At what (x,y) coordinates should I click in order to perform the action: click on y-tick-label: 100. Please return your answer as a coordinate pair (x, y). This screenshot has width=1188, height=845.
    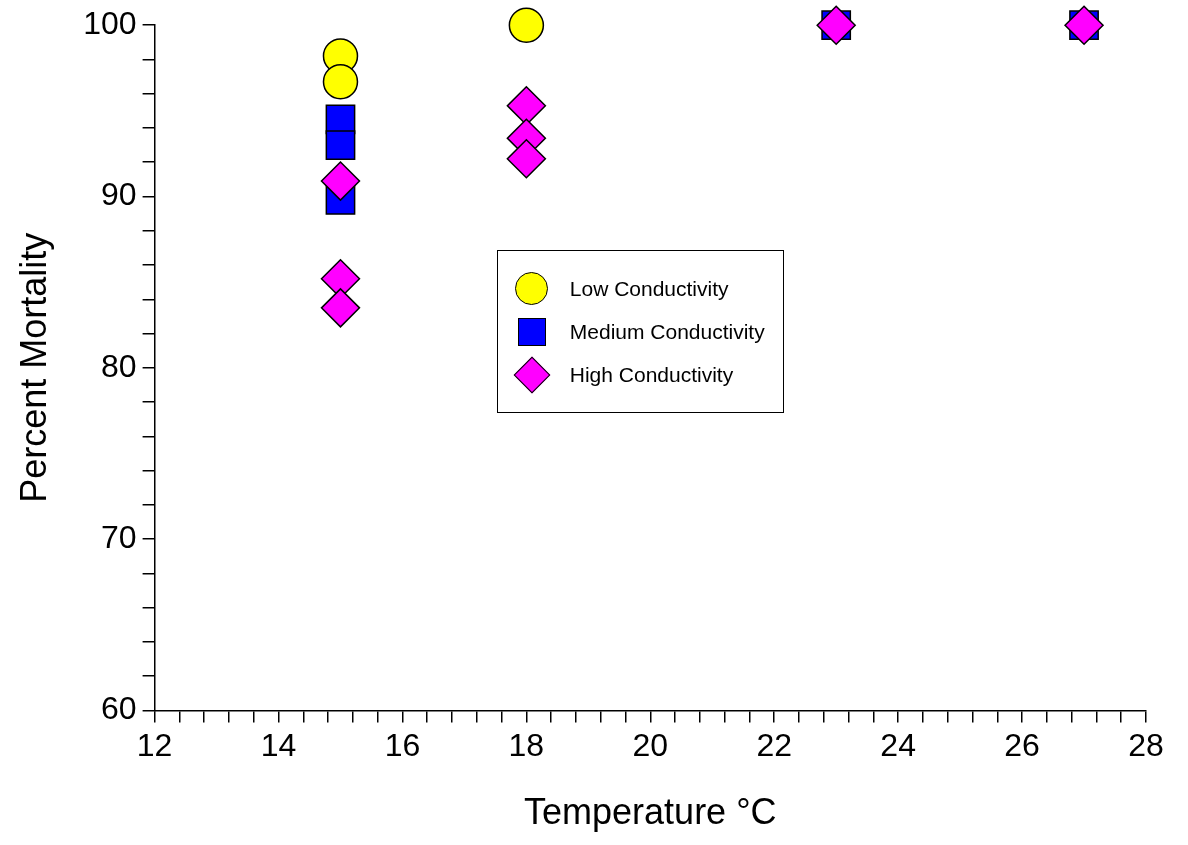
    Looking at the image, I should click on (110, 23).